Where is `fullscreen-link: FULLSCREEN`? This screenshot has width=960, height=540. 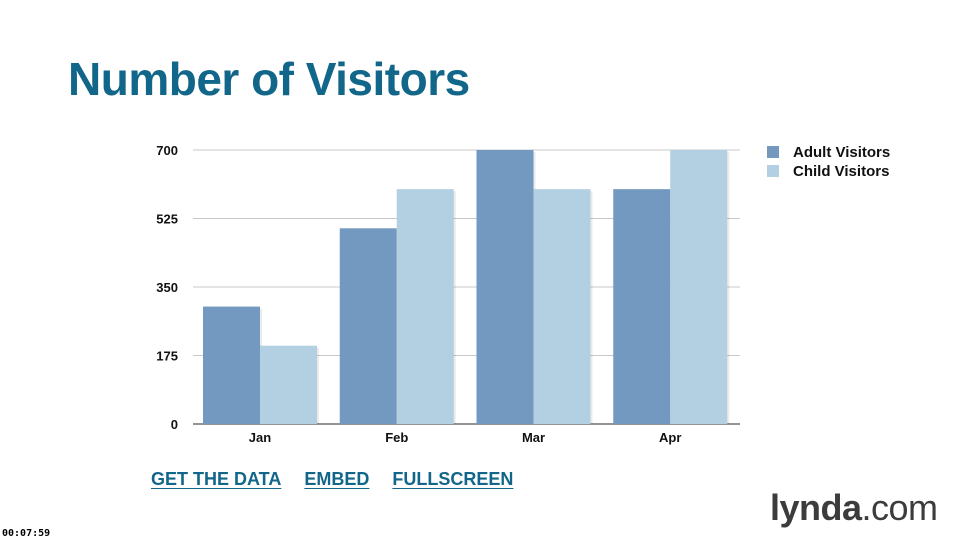 fullscreen-link: FULLSCREEN is located at coordinates (453, 479).